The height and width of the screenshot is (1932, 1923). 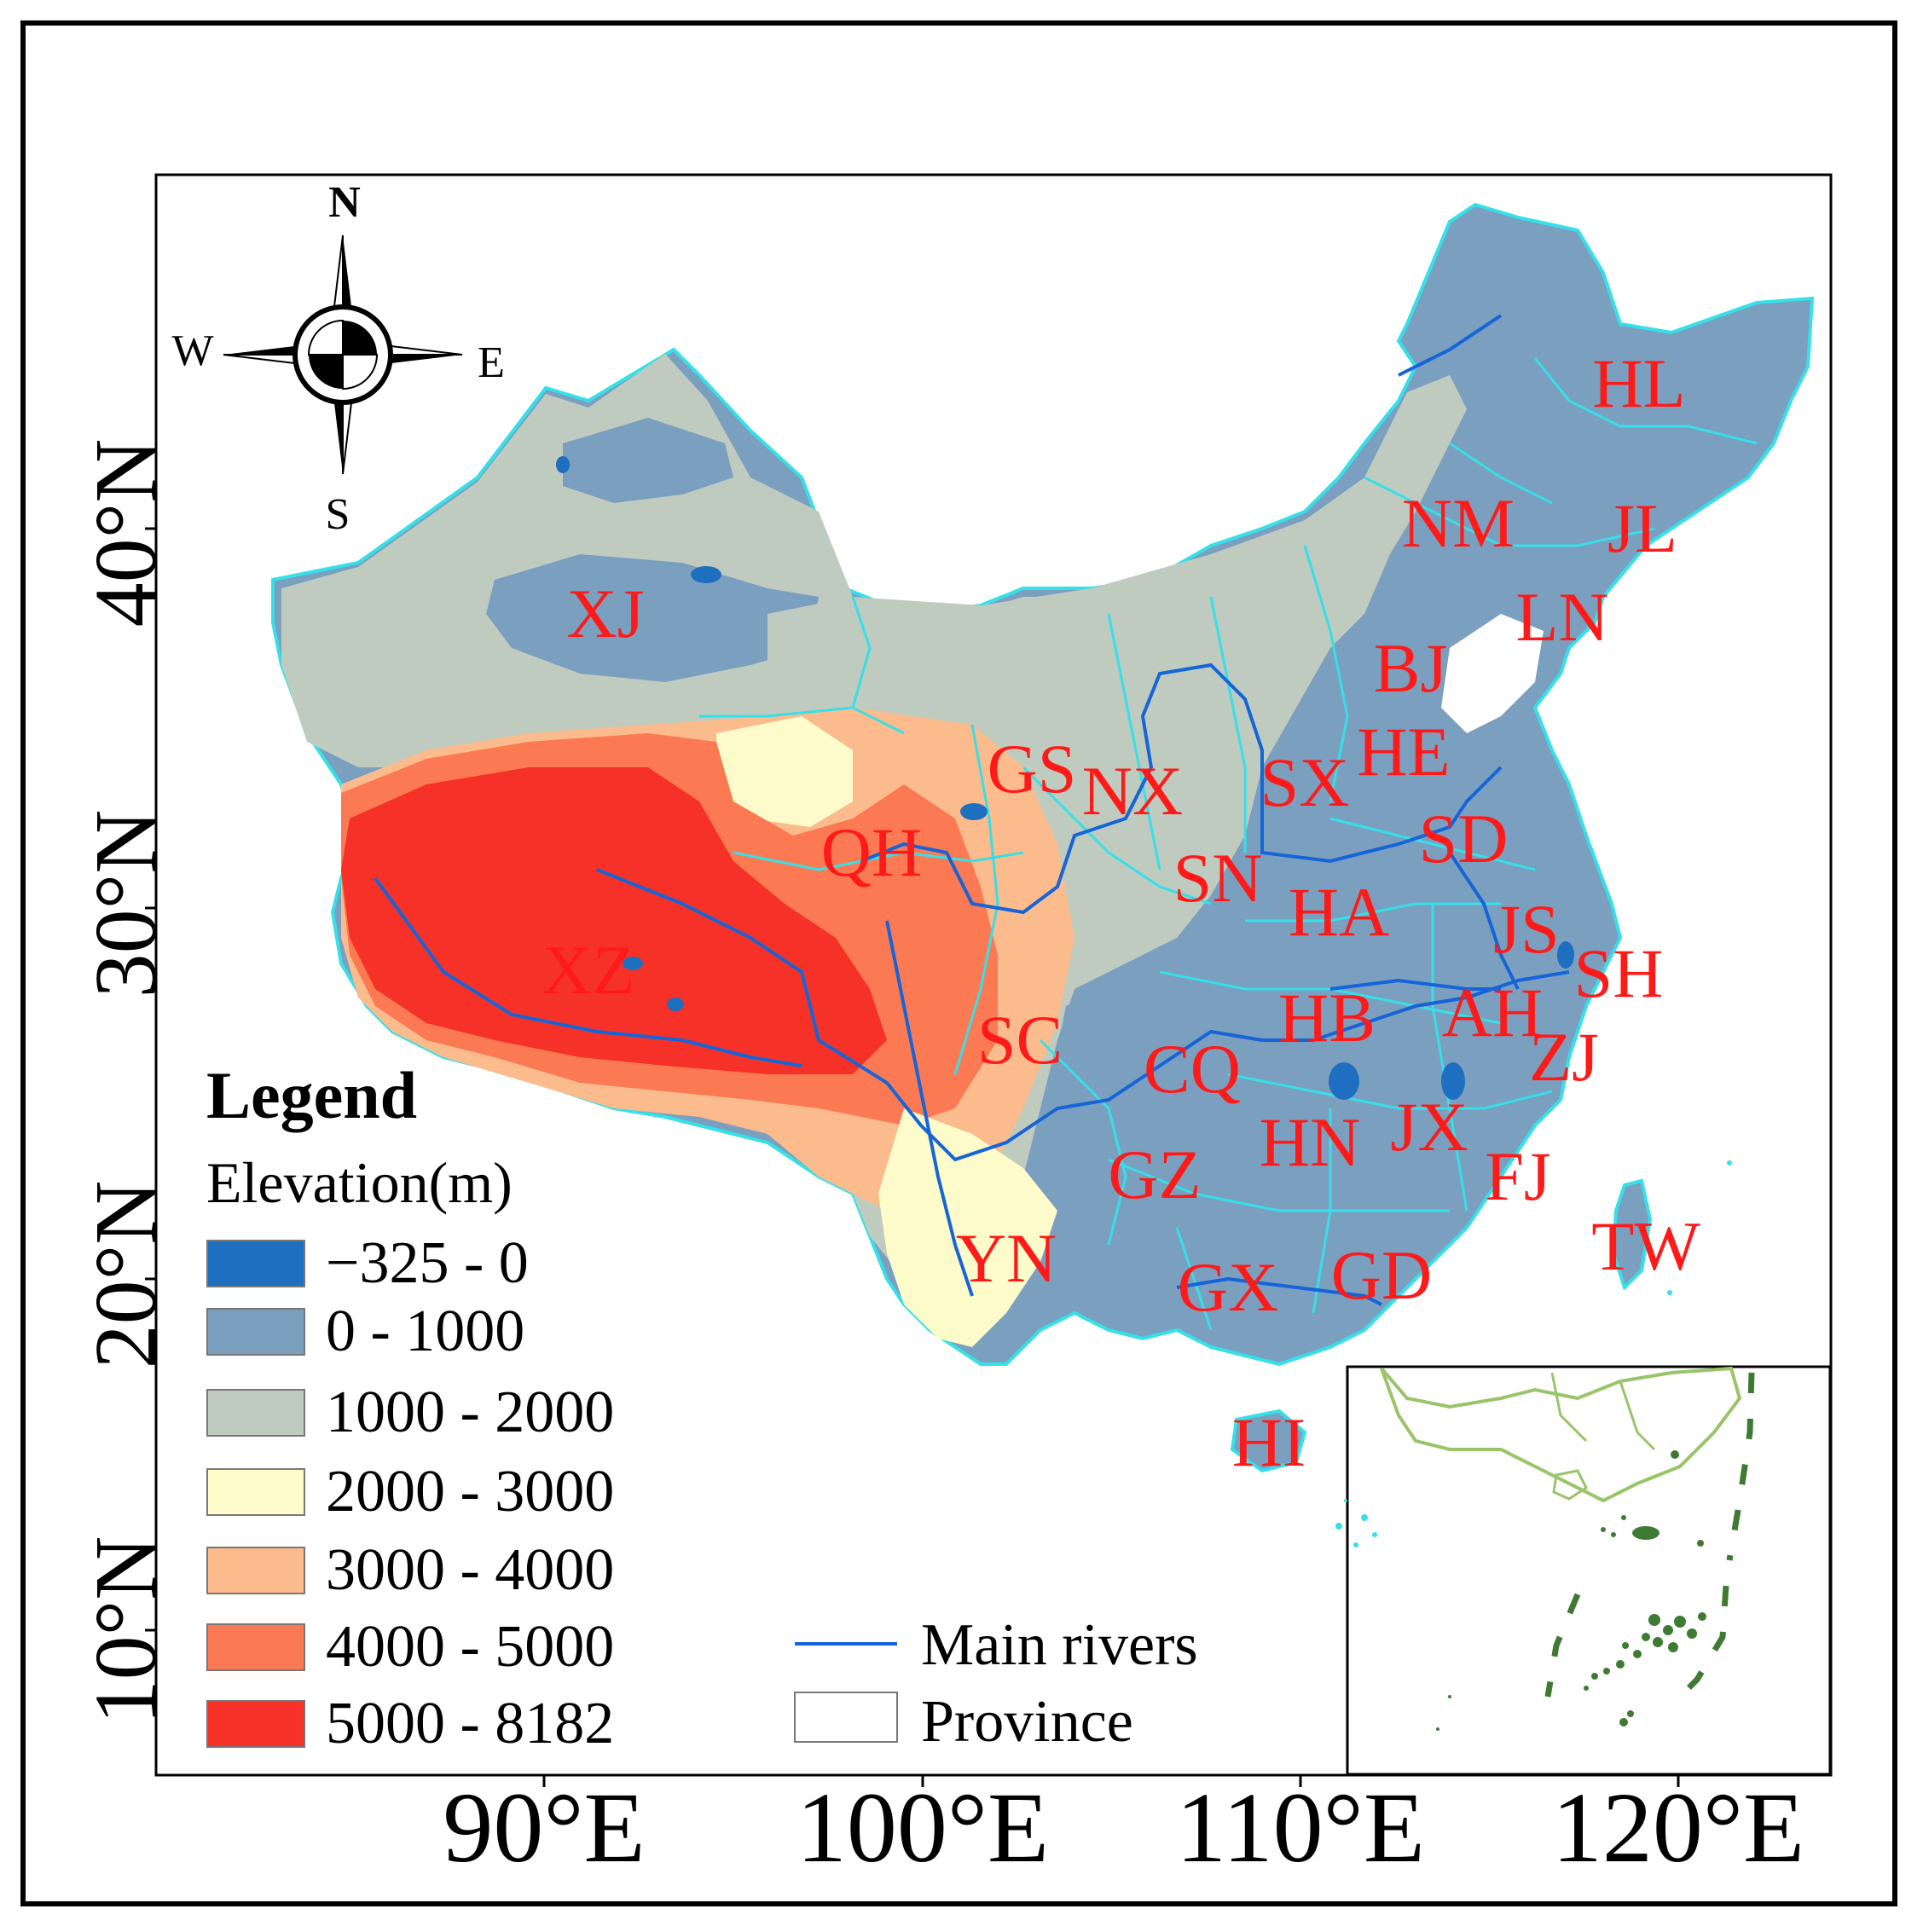 I want to click on province-label: NX, so click(x=1132, y=791).